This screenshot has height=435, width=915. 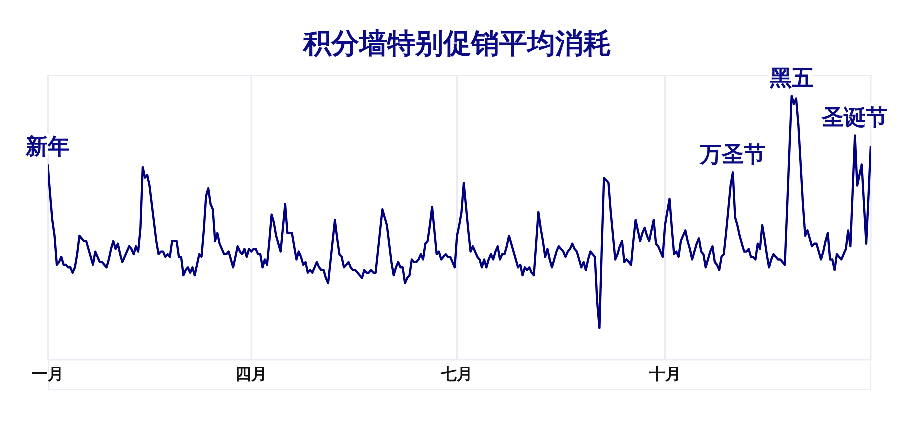 I want to click on x-tick-label: 一月, so click(x=48, y=374).